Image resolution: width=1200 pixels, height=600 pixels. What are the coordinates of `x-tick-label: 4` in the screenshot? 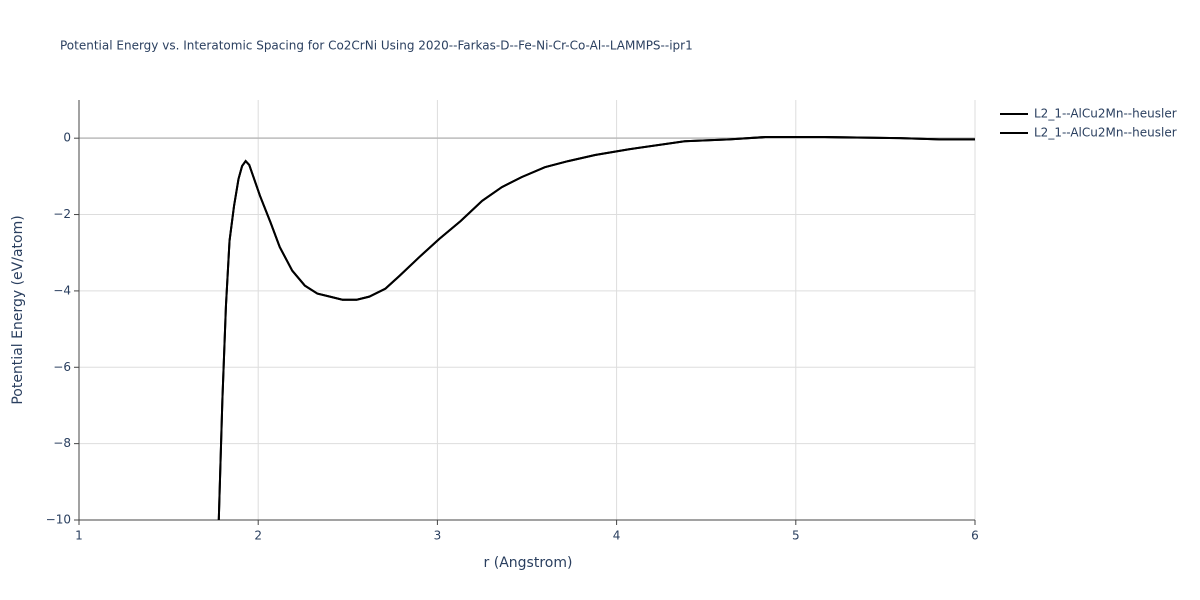 It's located at (617, 536).